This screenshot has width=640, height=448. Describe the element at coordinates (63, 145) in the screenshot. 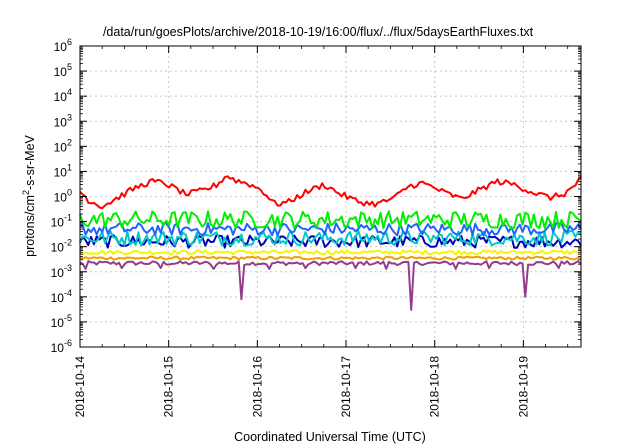

I see `y-tick-label: 10²` at that location.